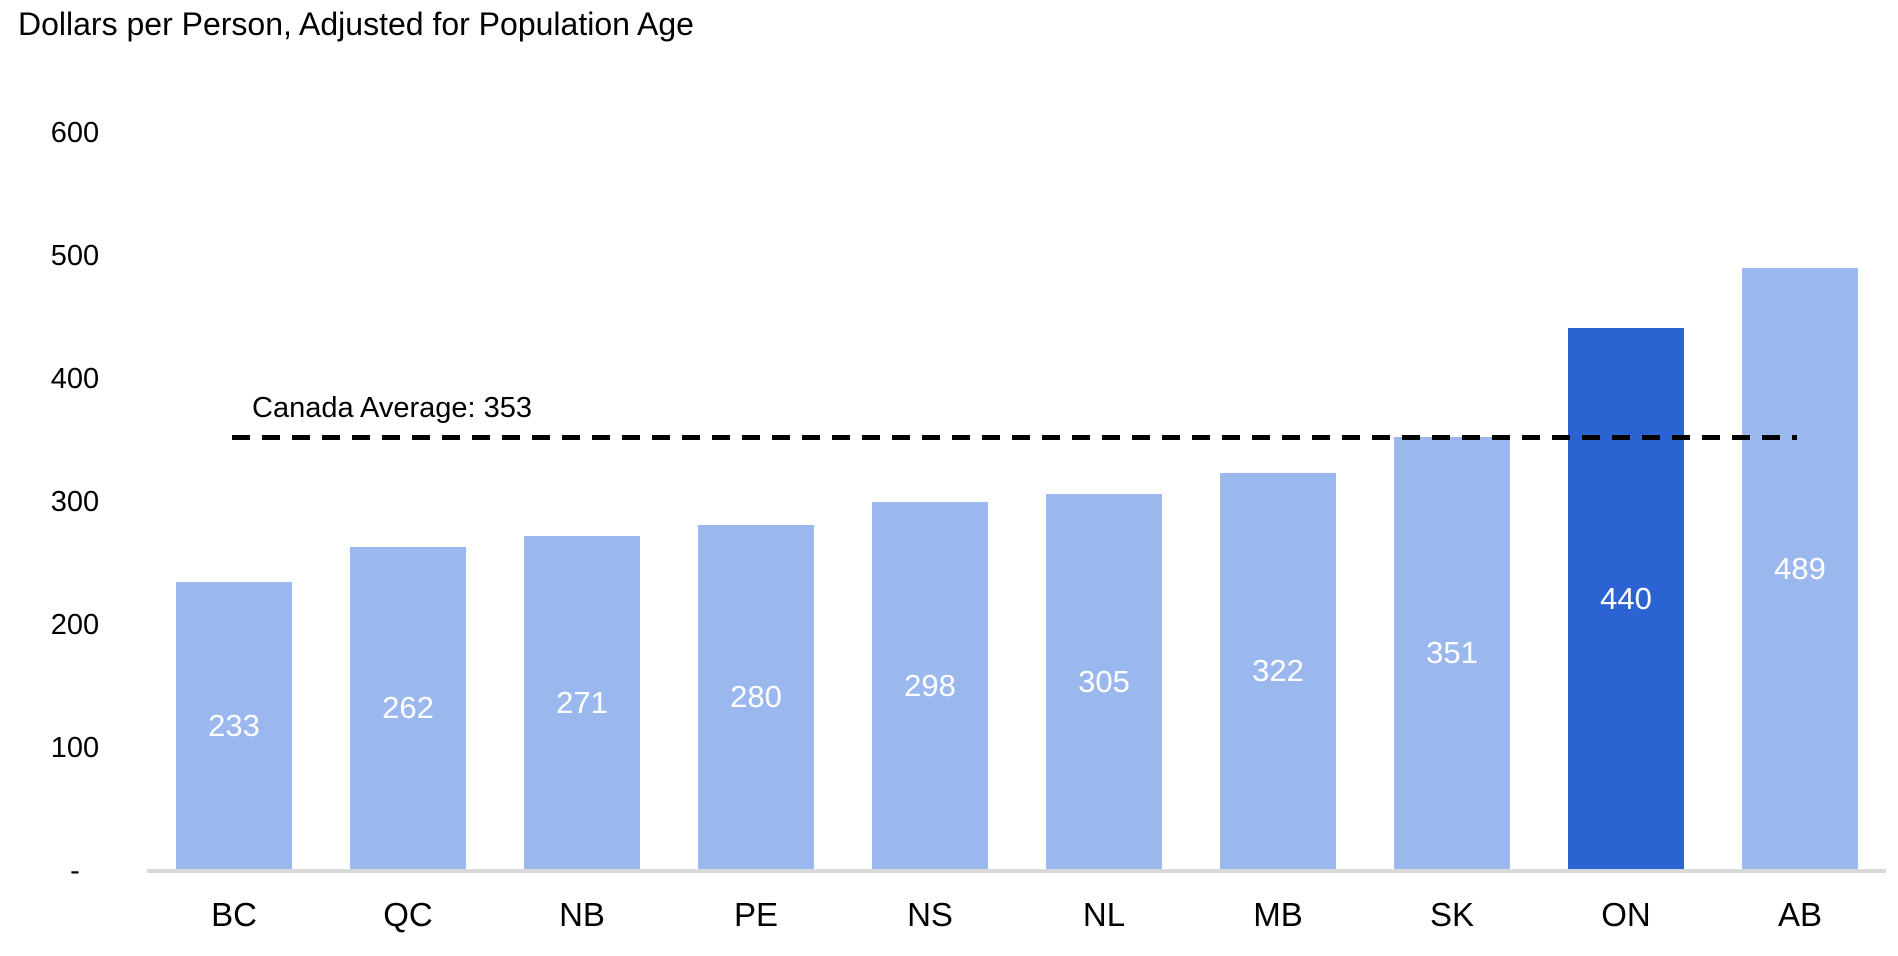  What do you see at coordinates (75, 625) in the screenshot?
I see `y-tick-label: 200` at bounding box center [75, 625].